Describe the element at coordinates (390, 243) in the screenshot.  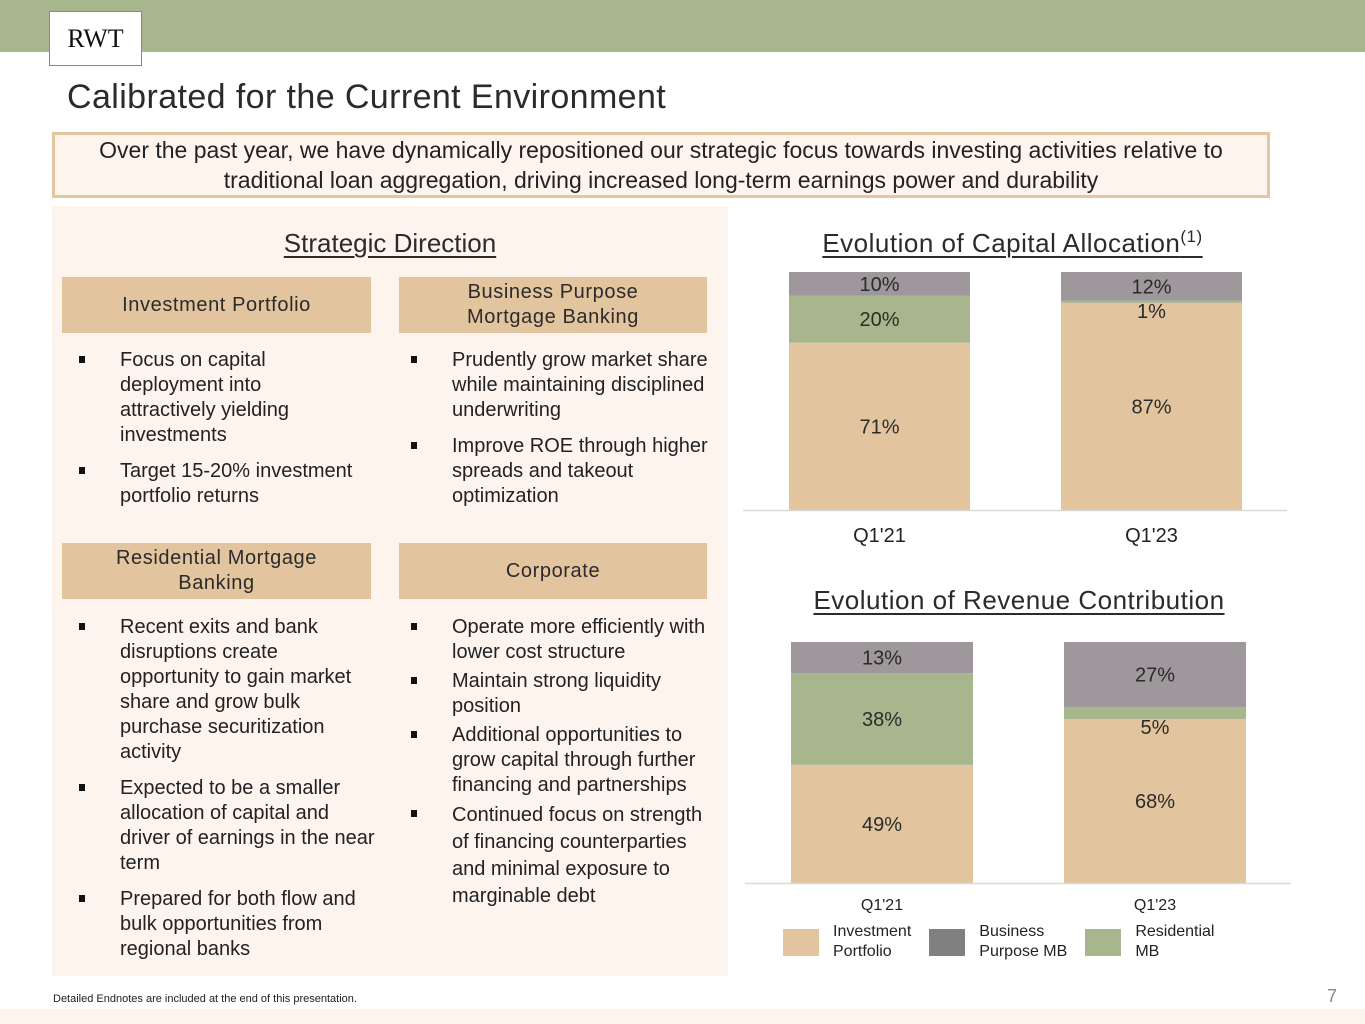
I see `strategic-direction-title: Strategic Direction` at that location.